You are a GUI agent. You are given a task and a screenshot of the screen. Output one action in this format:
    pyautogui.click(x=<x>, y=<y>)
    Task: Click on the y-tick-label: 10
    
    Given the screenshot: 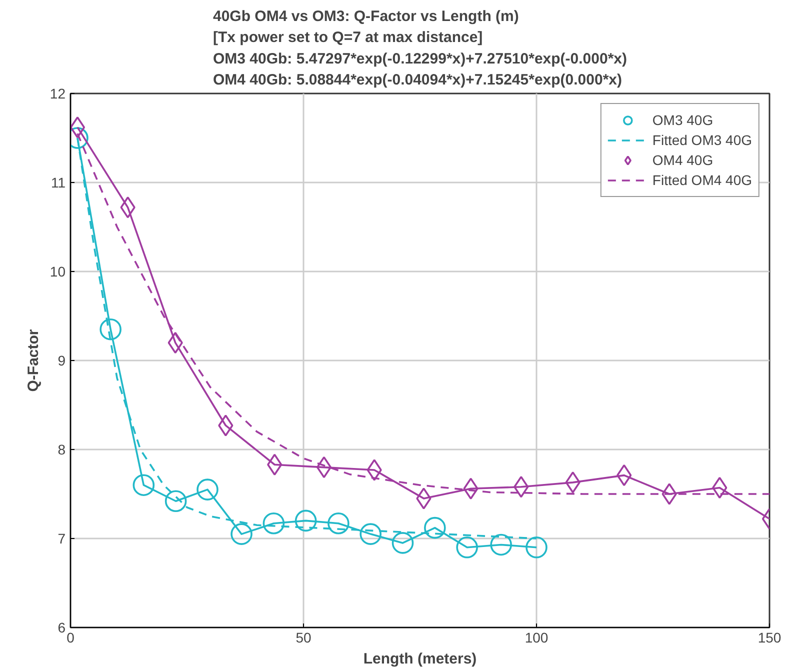 What is the action you would take?
    pyautogui.click(x=58, y=272)
    